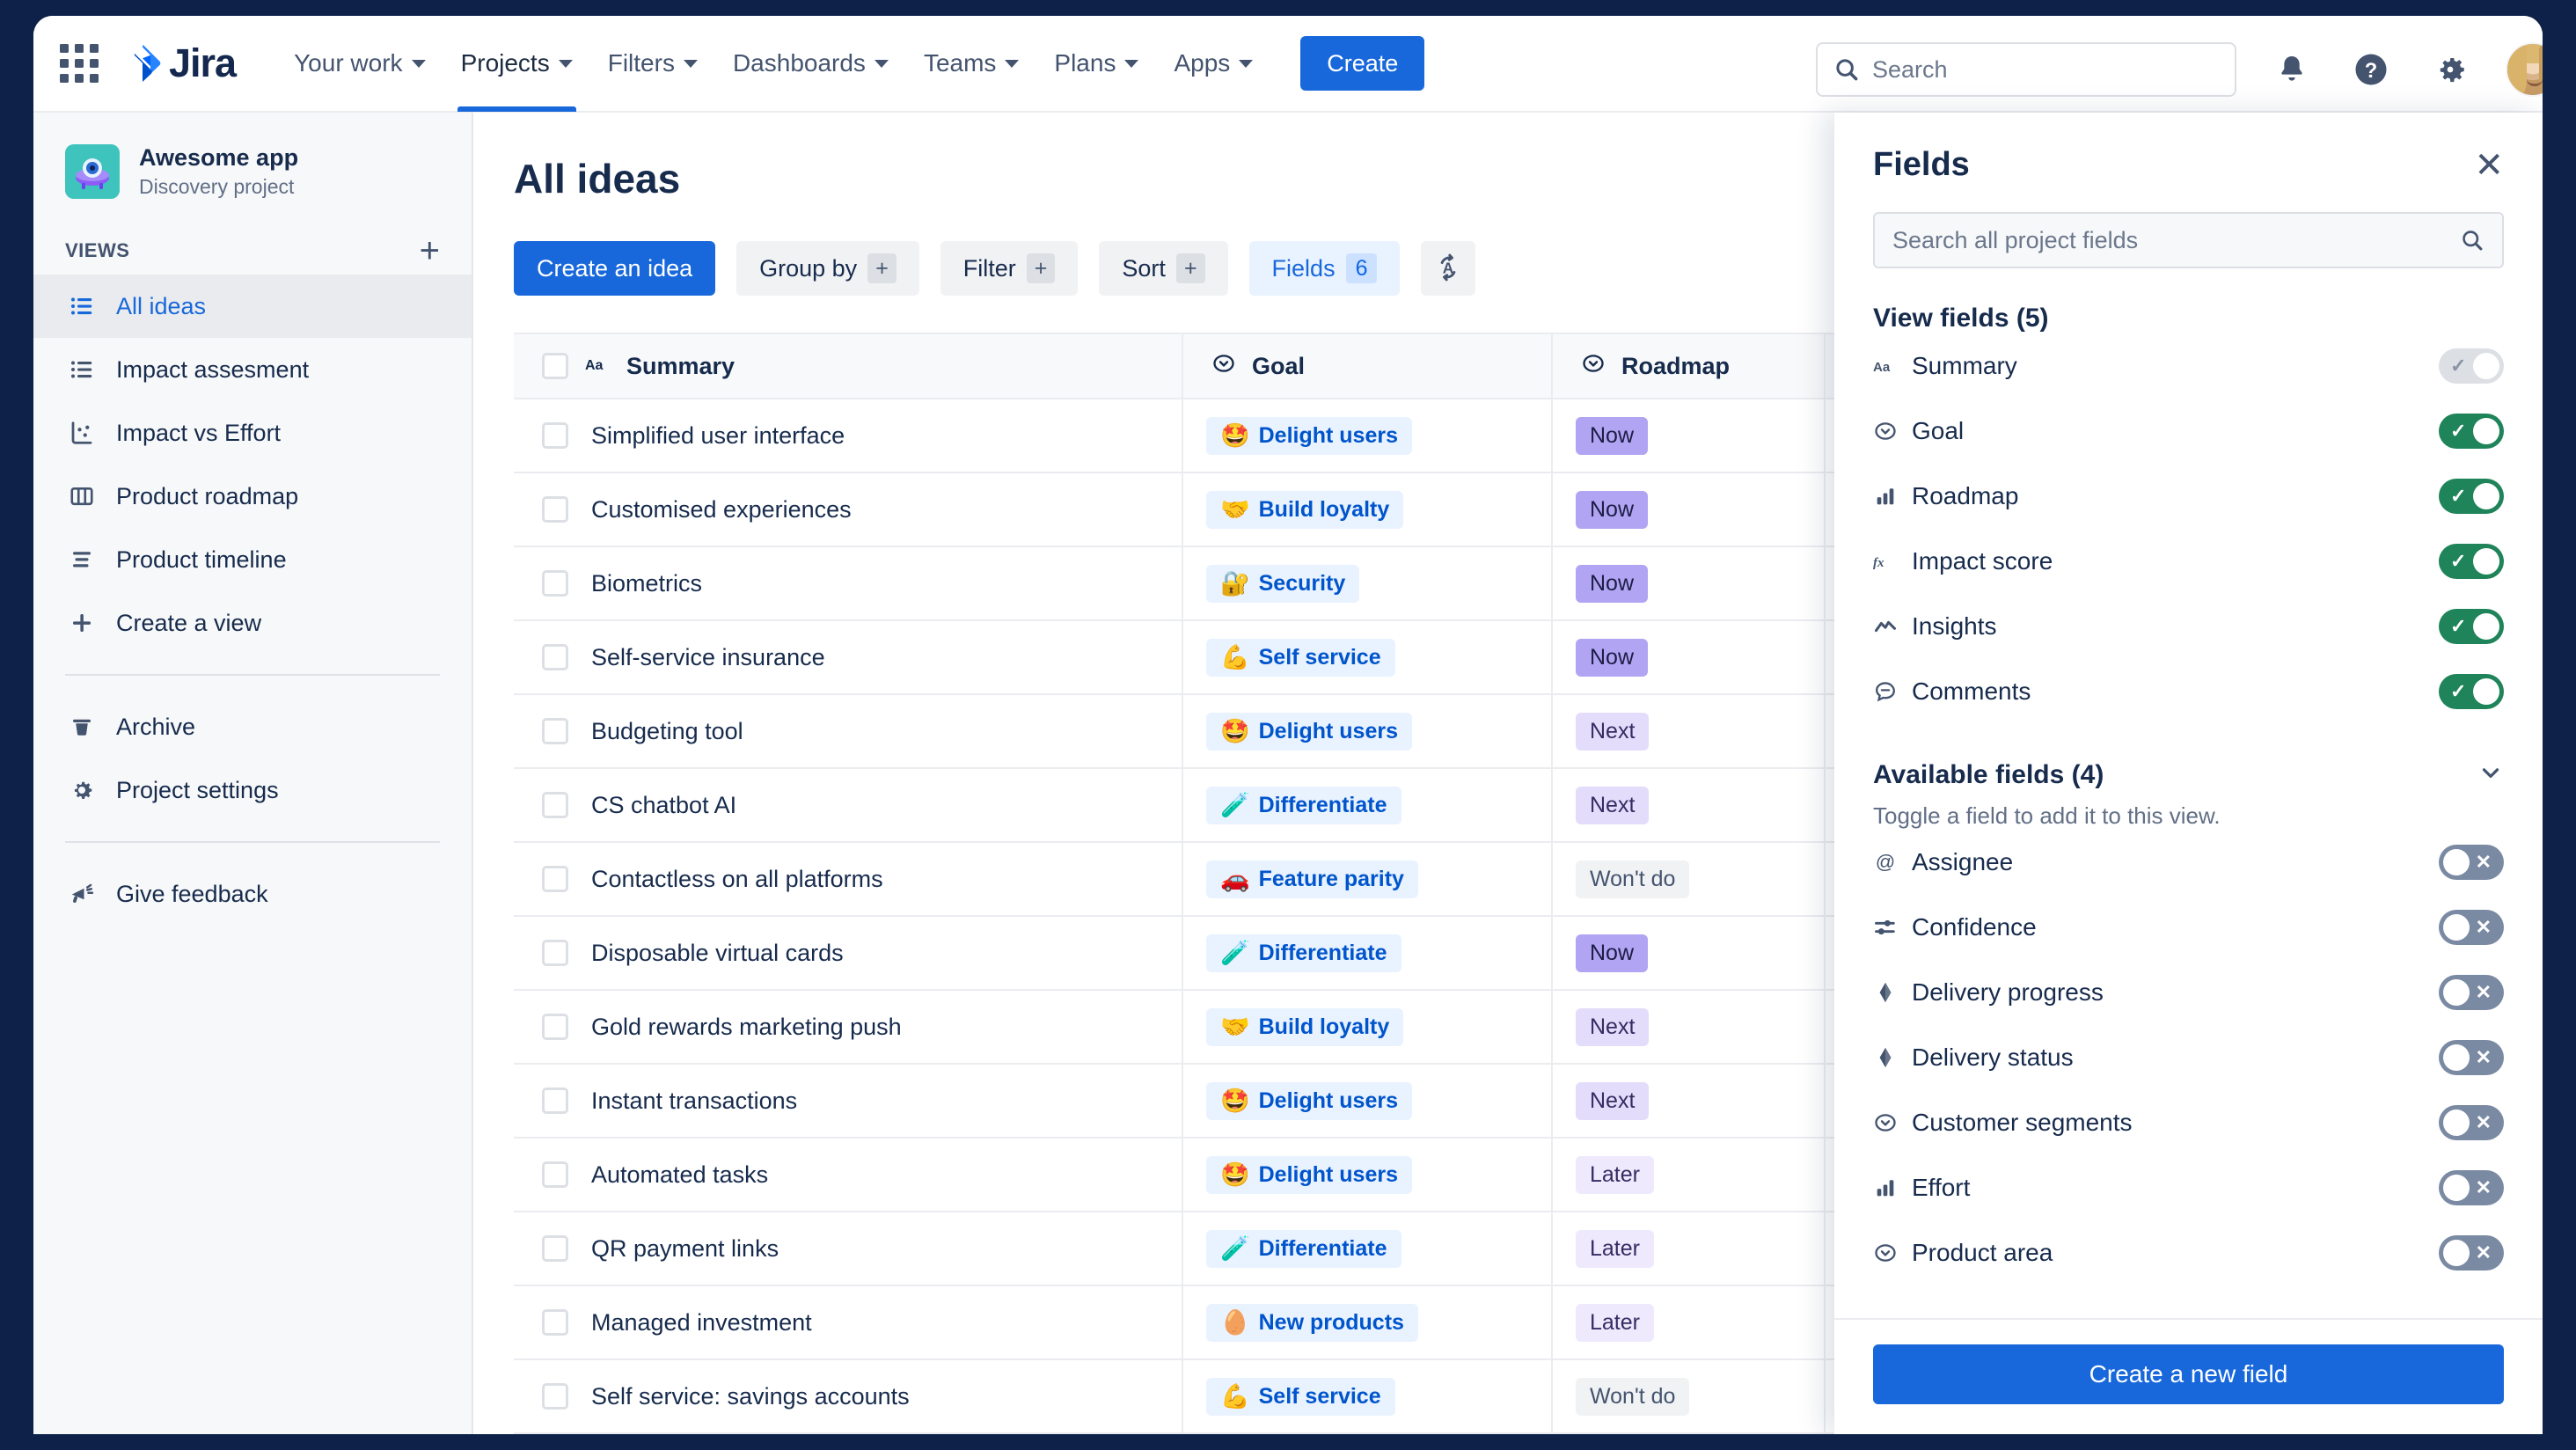 The image size is (2576, 1450). What do you see at coordinates (652, 64) in the screenshot?
I see `nav-item-filters: Filters` at bounding box center [652, 64].